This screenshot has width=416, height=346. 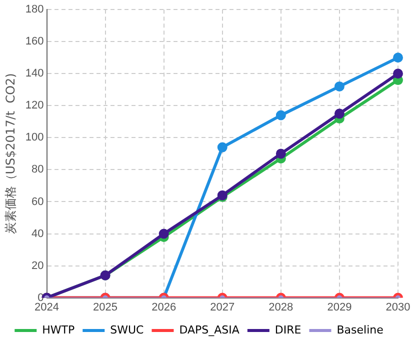 I want to click on x-tick-label: 2028, so click(x=281, y=307).